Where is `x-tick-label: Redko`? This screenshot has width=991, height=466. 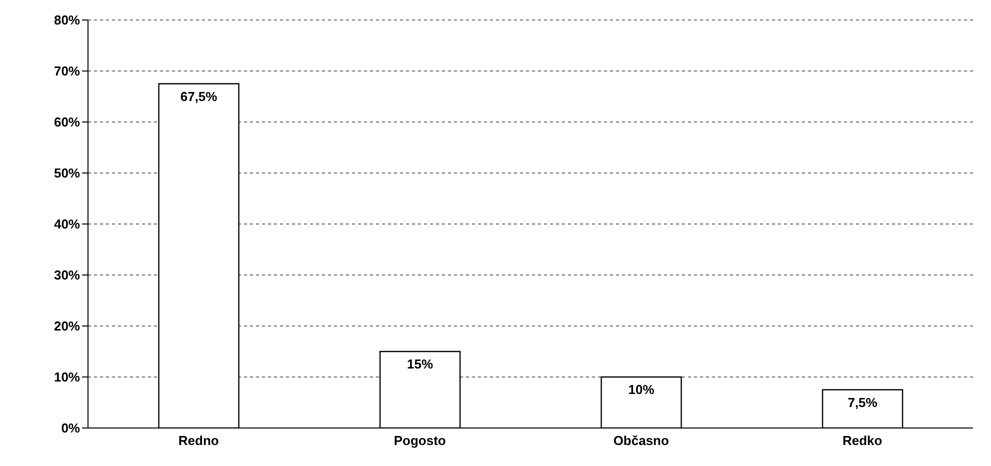
x-tick-label: Redko is located at coordinates (862, 440).